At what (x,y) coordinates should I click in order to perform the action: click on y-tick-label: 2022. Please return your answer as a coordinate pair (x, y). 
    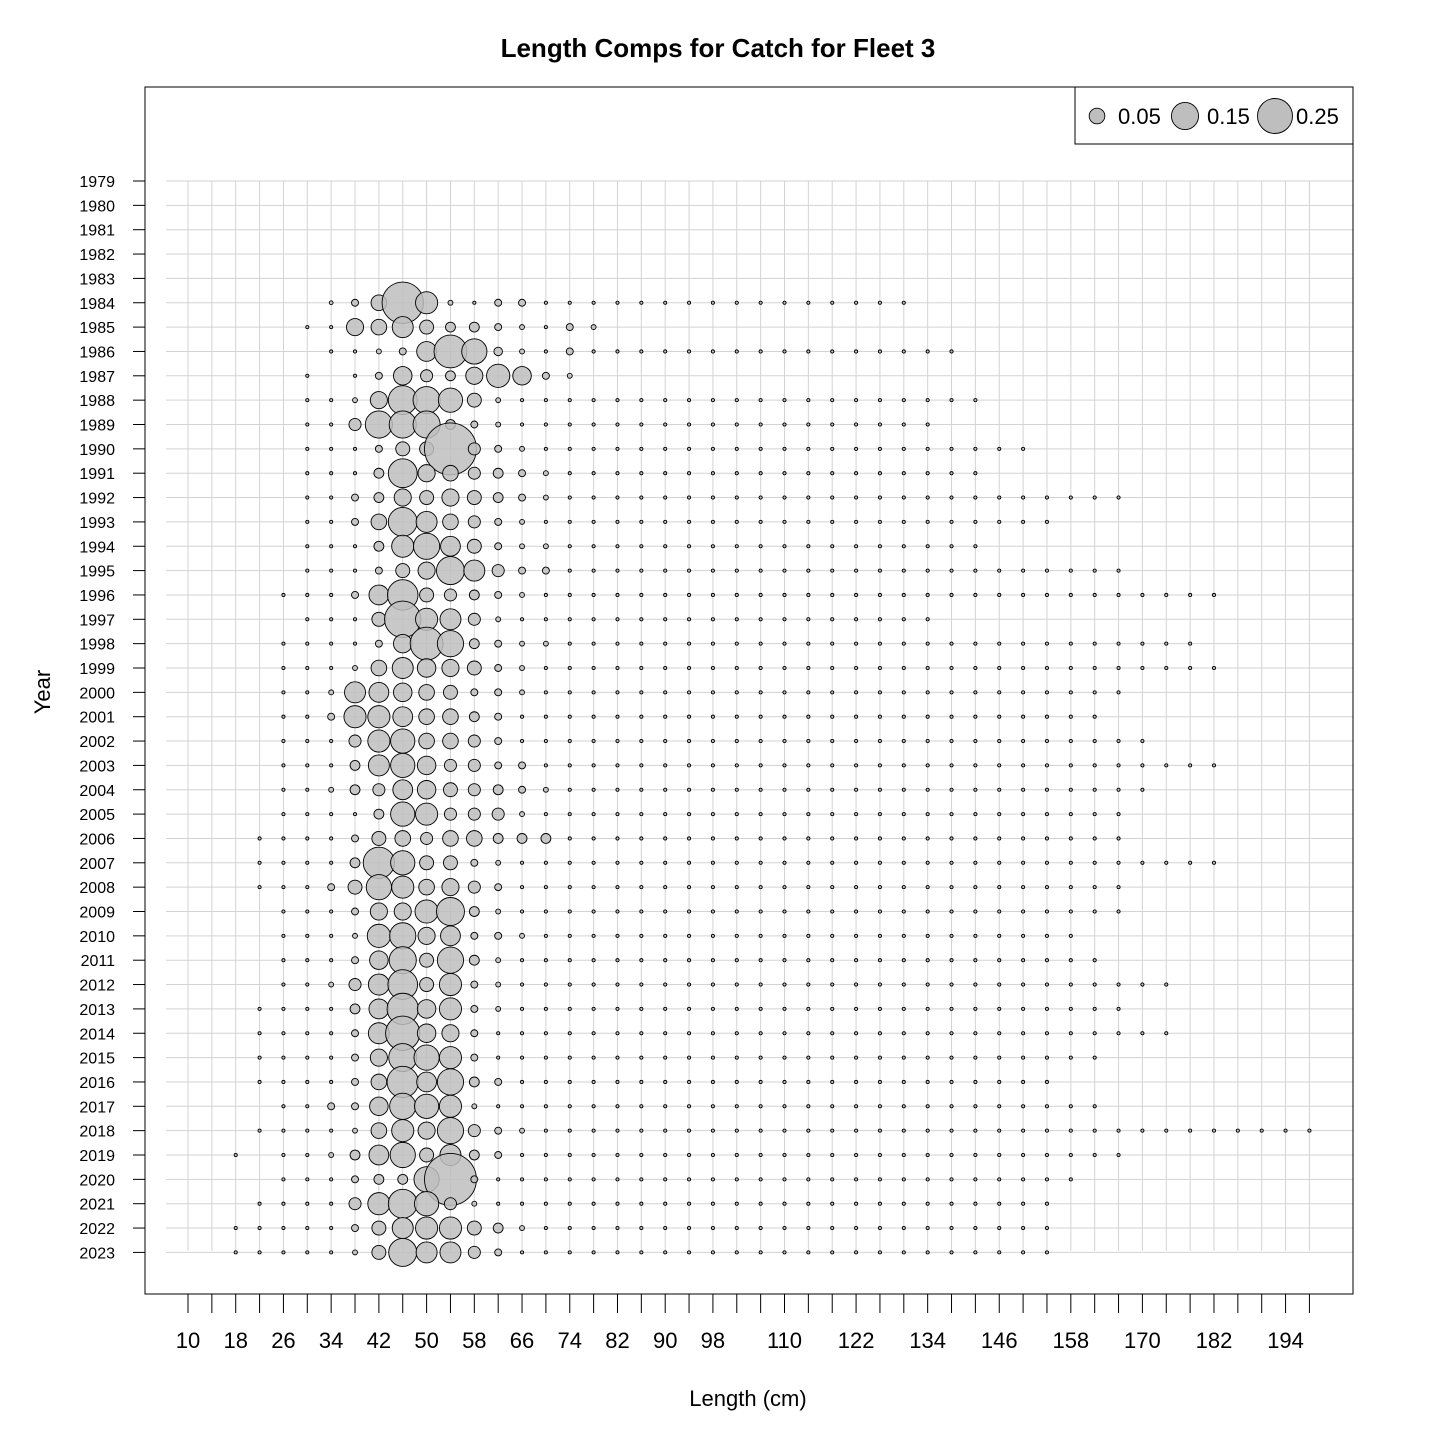
    Looking at the image, I should click on (97, 1229).